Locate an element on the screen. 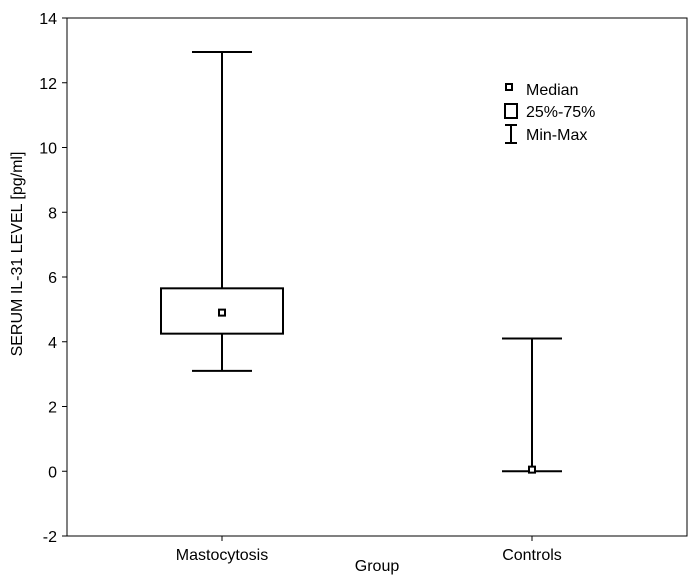 The image size is (693, 580). legend-range-label: Min-Max is located at coordinates (556, 135).